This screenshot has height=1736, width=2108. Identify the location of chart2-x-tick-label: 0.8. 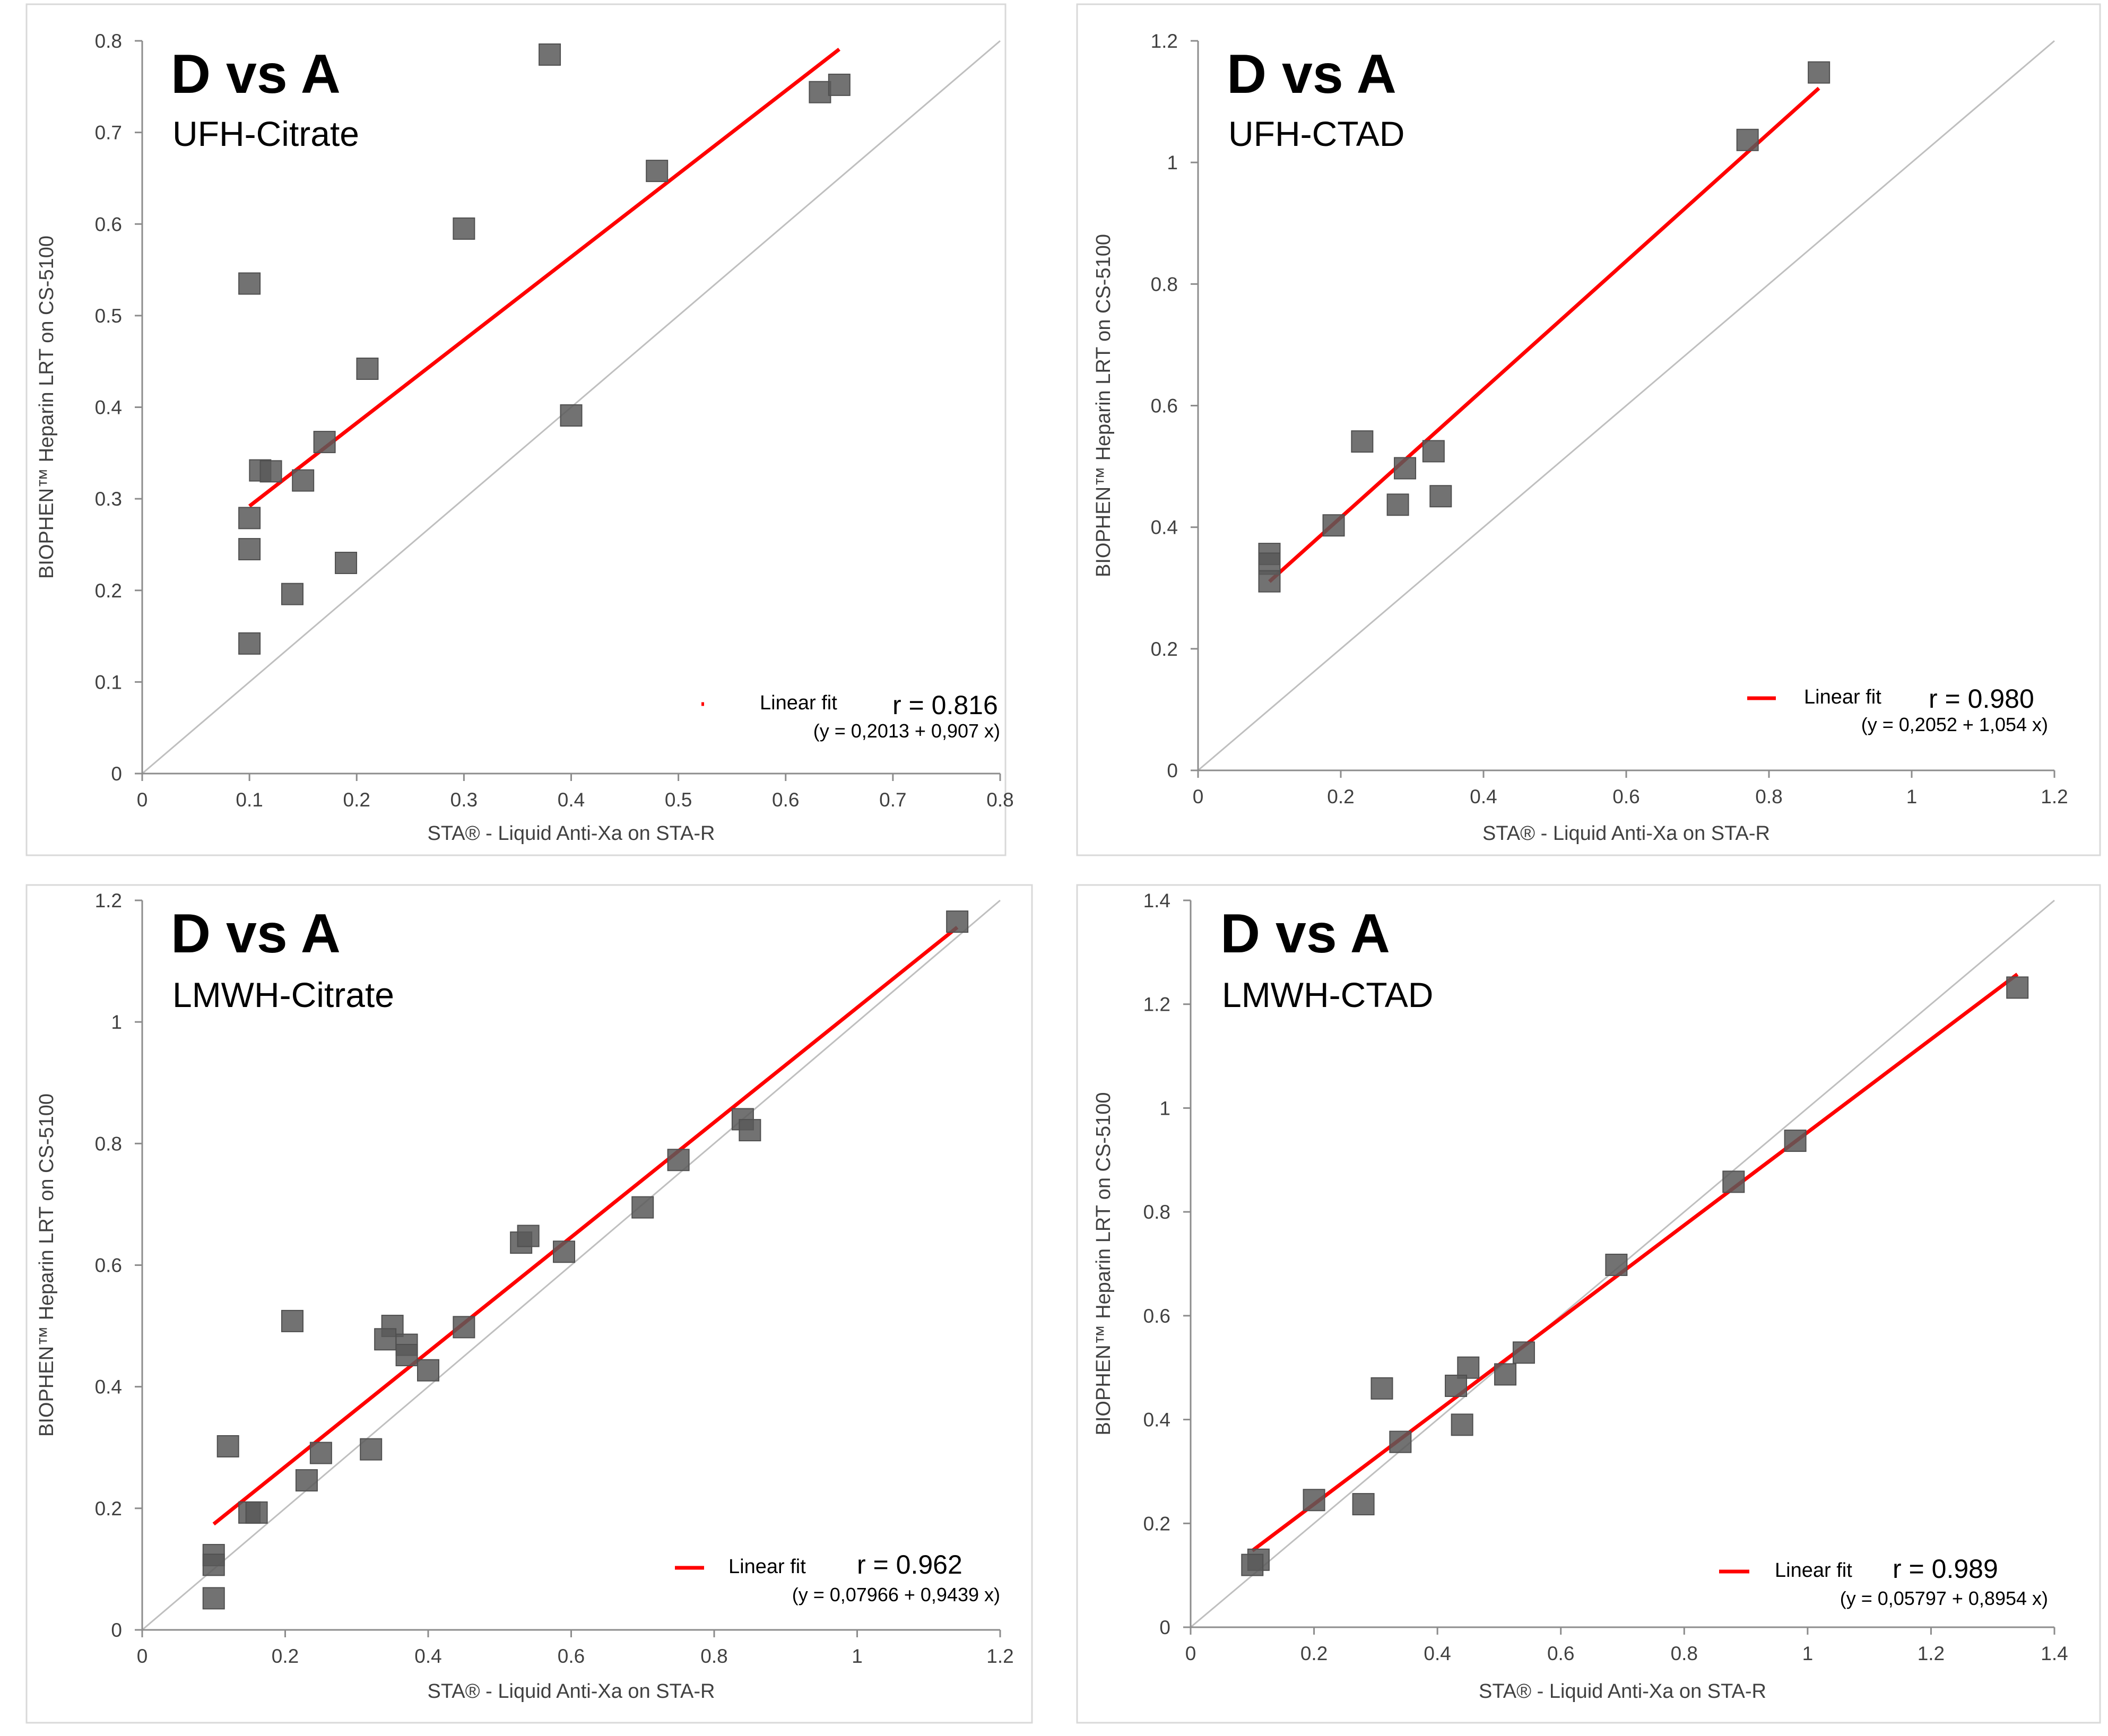
(1769, 797).